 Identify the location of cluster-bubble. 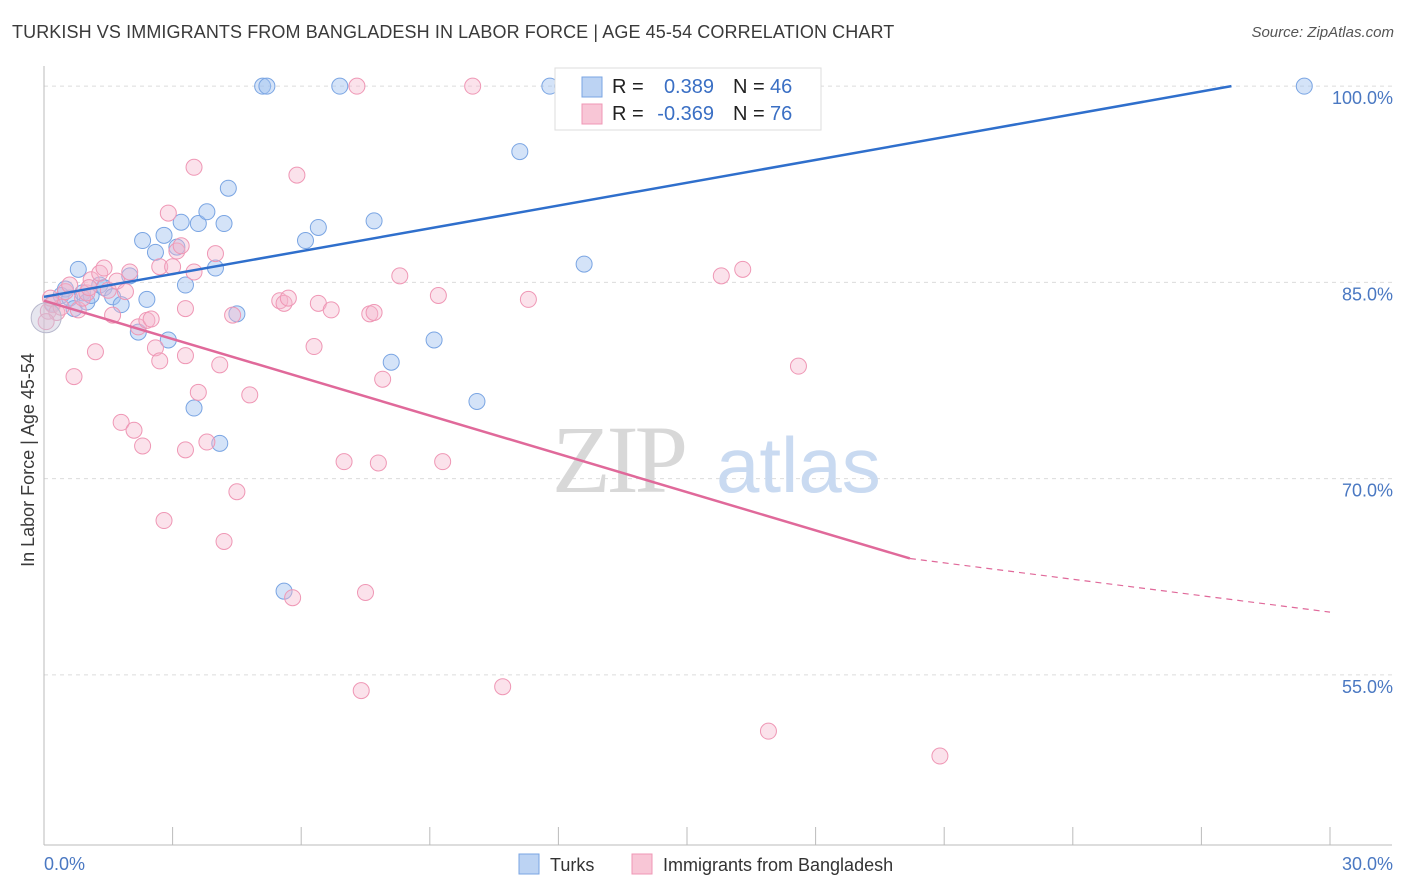
(46, 318).